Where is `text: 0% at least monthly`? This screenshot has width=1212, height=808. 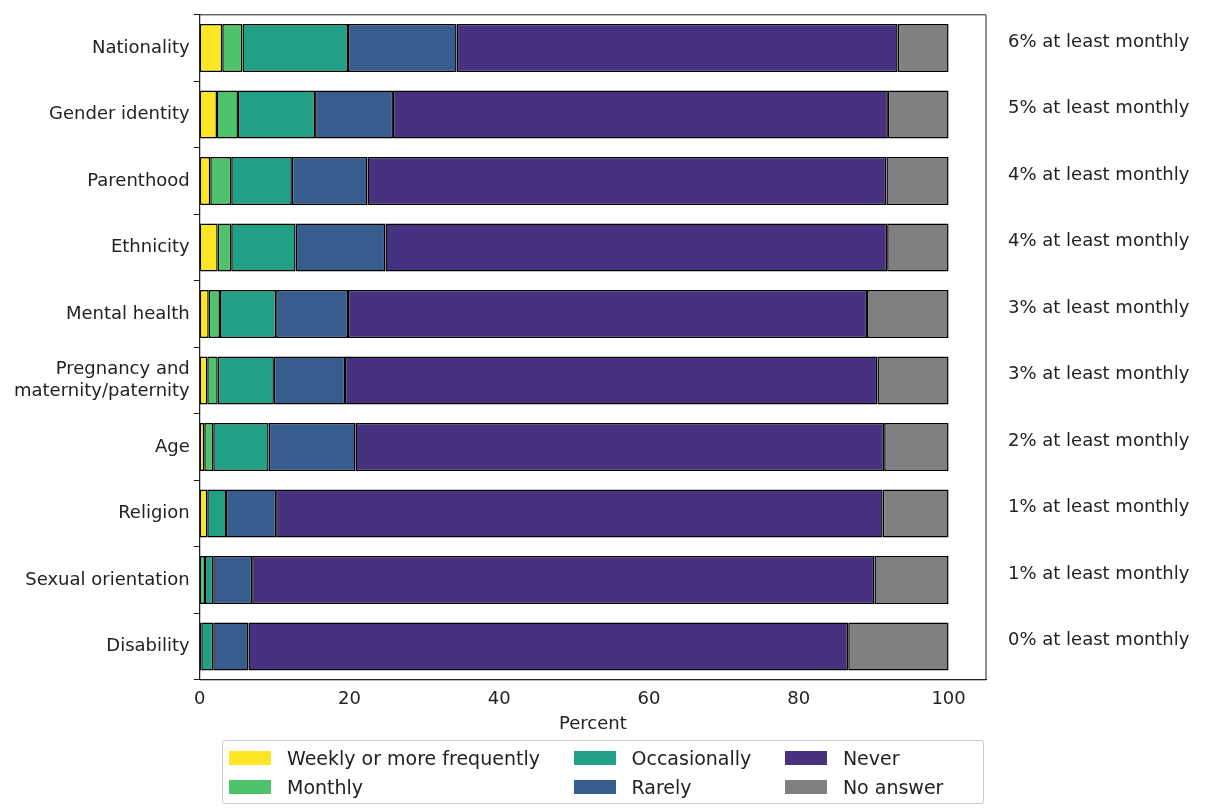 text: 0% at least monthly is located at coordinates (1099, 639).